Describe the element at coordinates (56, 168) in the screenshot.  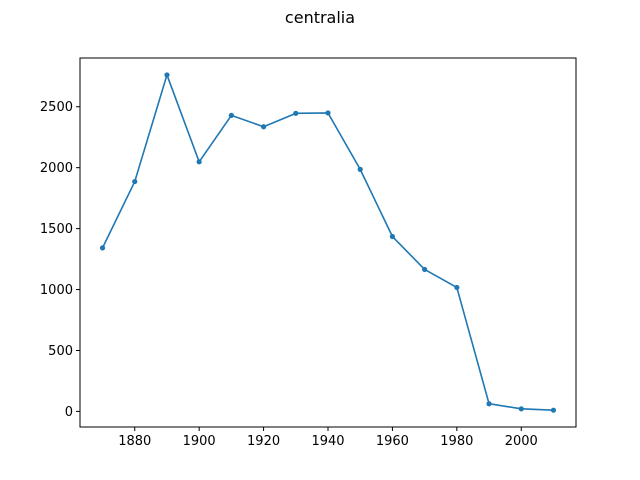
I see `y-tick-label: 2000` at that location.